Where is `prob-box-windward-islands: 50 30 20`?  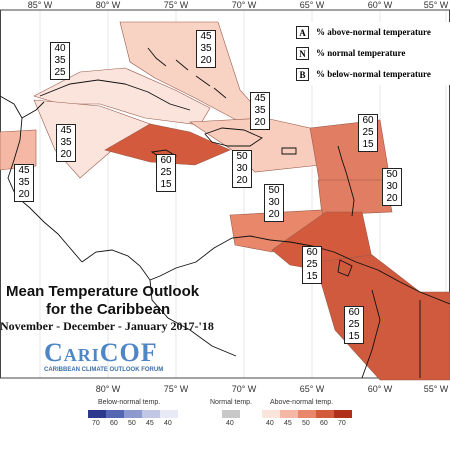
prob-box-windward-islands: 50 30 20 is located at coordinates (392, 187).